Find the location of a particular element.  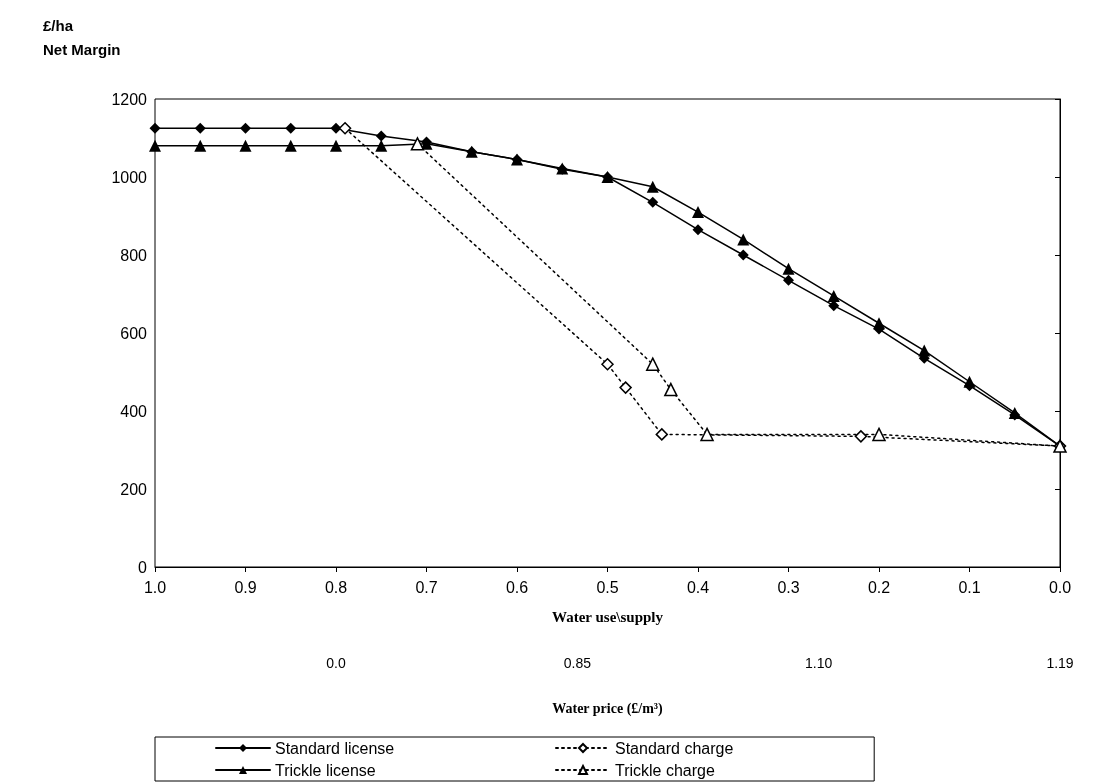

y-tick-label: 200 is located at coordinates (134, 489).